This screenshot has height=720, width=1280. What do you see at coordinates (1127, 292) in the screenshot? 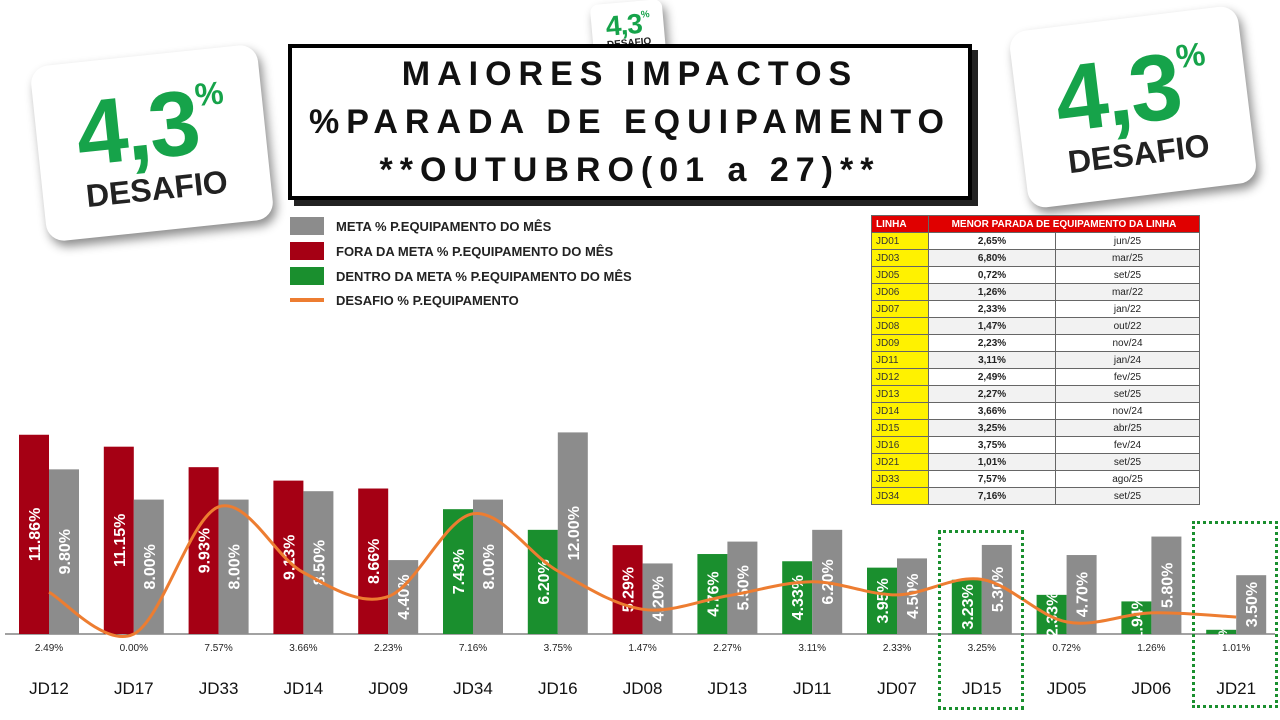
I see `reference-table-date: mar/22` at bounding box center [1127, 292].